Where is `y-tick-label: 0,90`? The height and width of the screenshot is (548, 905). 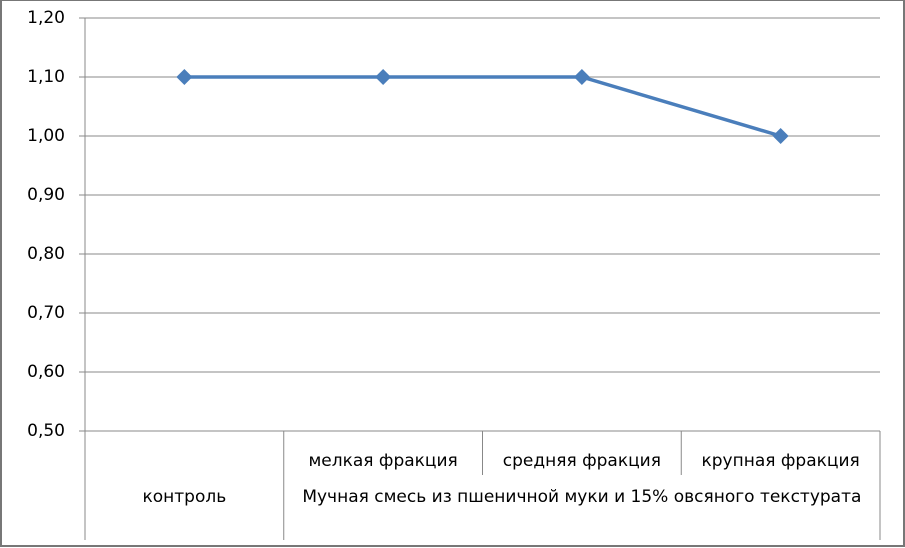
y-tick-label: 0,90 is located at coordinates (46, 195).